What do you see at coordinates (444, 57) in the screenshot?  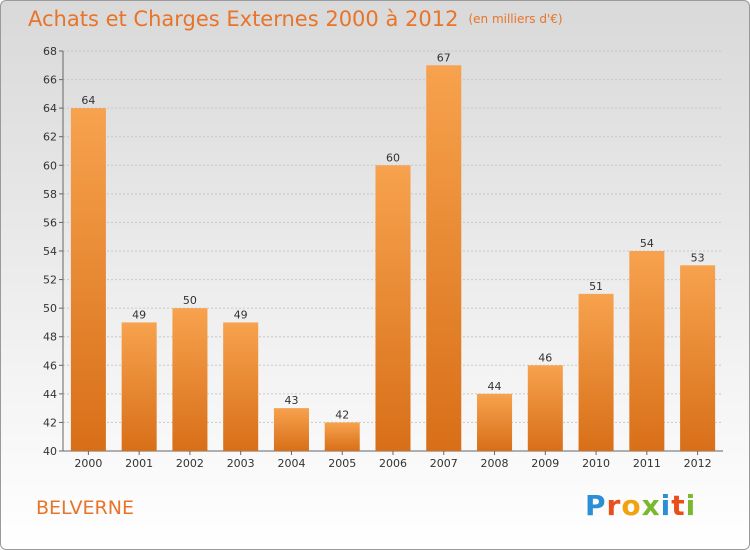 I see `data-label: 67` at bounding box center [444, 57].